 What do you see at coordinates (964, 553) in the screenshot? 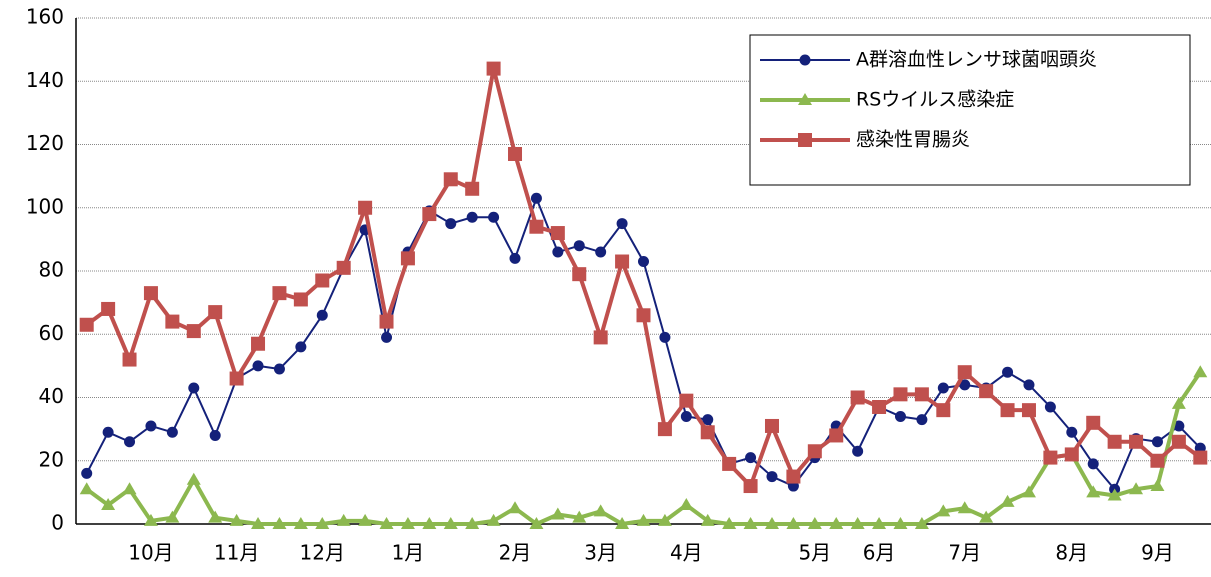
I see `x-tick-label: 7月` at bounding box center [964, 553].